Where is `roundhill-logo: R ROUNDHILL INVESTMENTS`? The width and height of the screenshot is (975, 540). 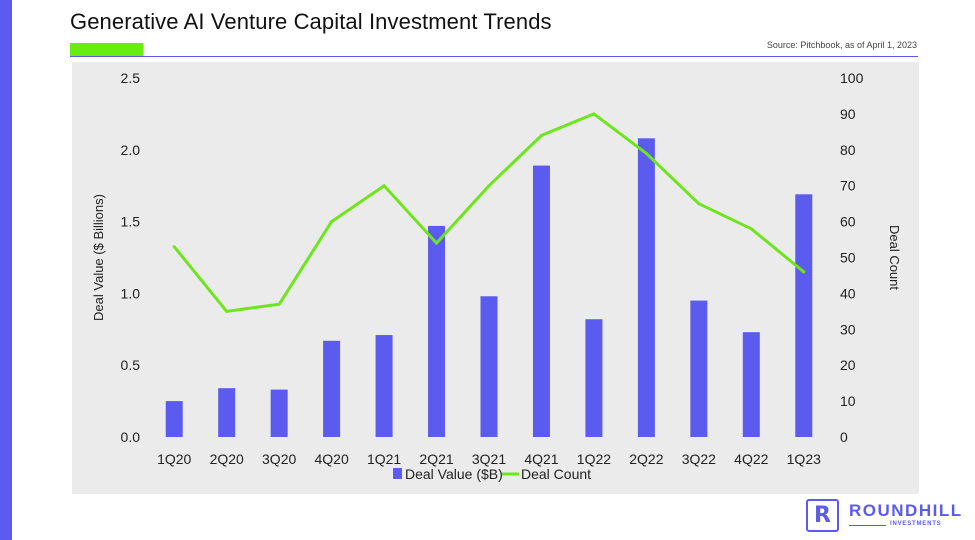 roundhill-logo: R ROUNDHILL INVESTMENTS is located at coordinates (888, 517).